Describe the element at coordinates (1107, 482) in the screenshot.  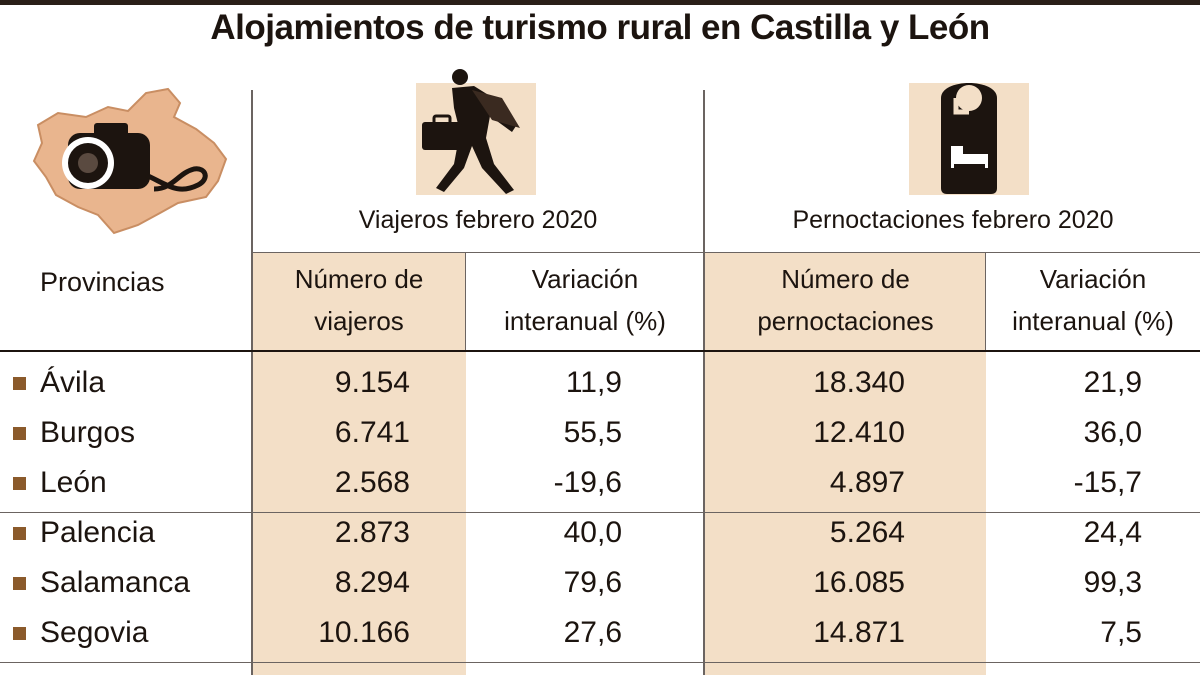
I see `cell-var-pernoctaciones: -15,7` at that location.